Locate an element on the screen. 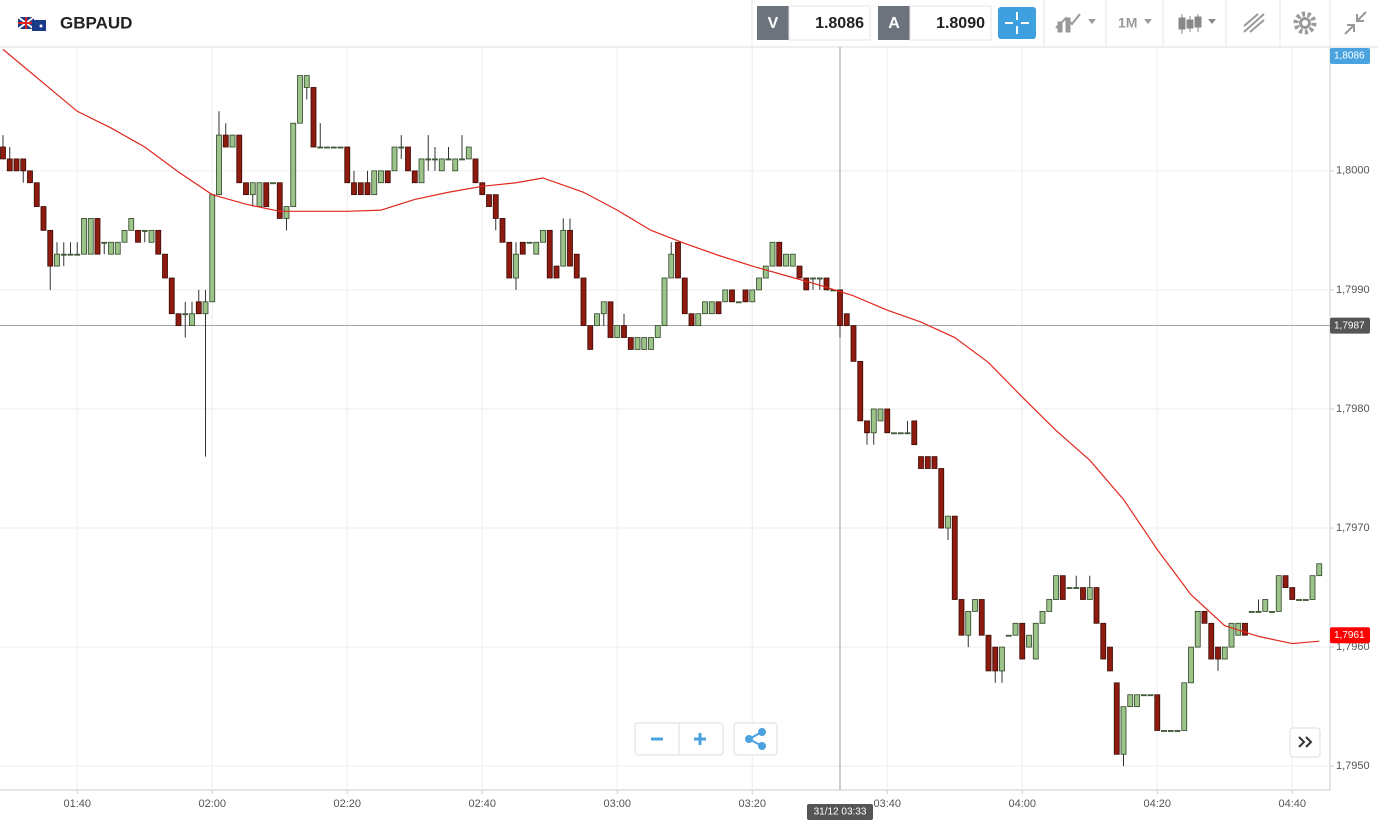 The height and width of the screenshot is (827, 1378). buy-label: A is located at coordinates (894, 23).